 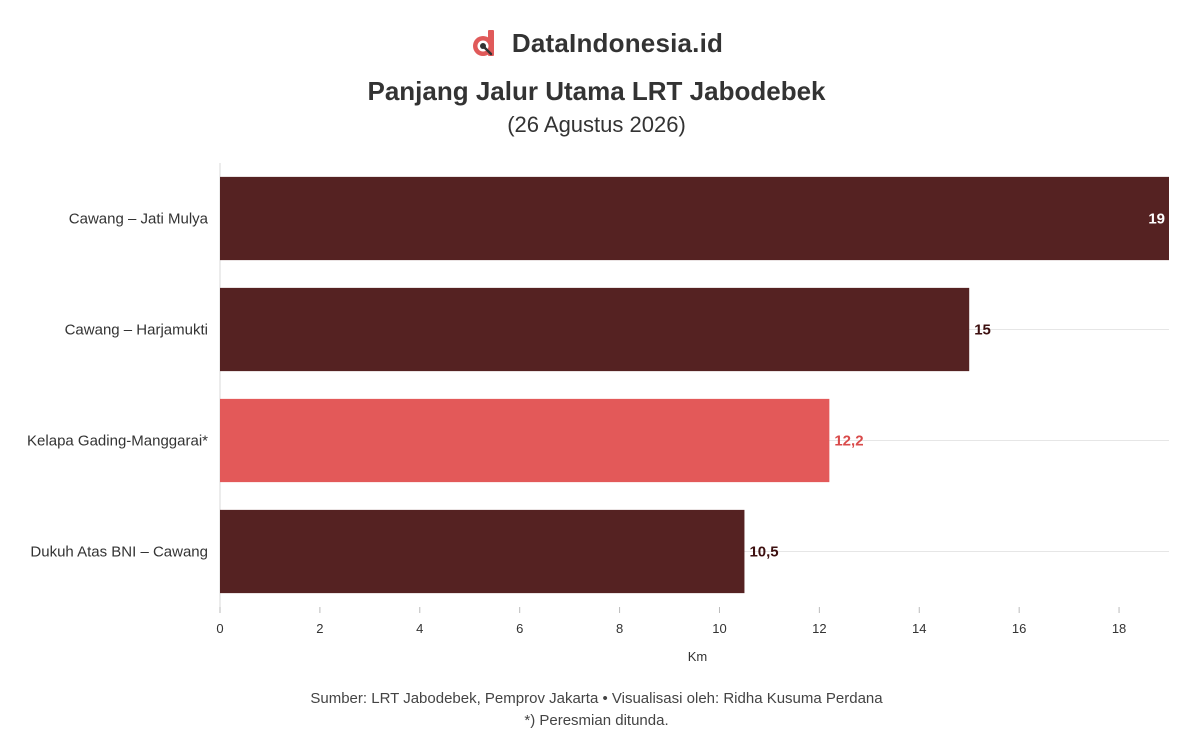 I want to click on x-tick-label: 14, so click(x=919, y=628).